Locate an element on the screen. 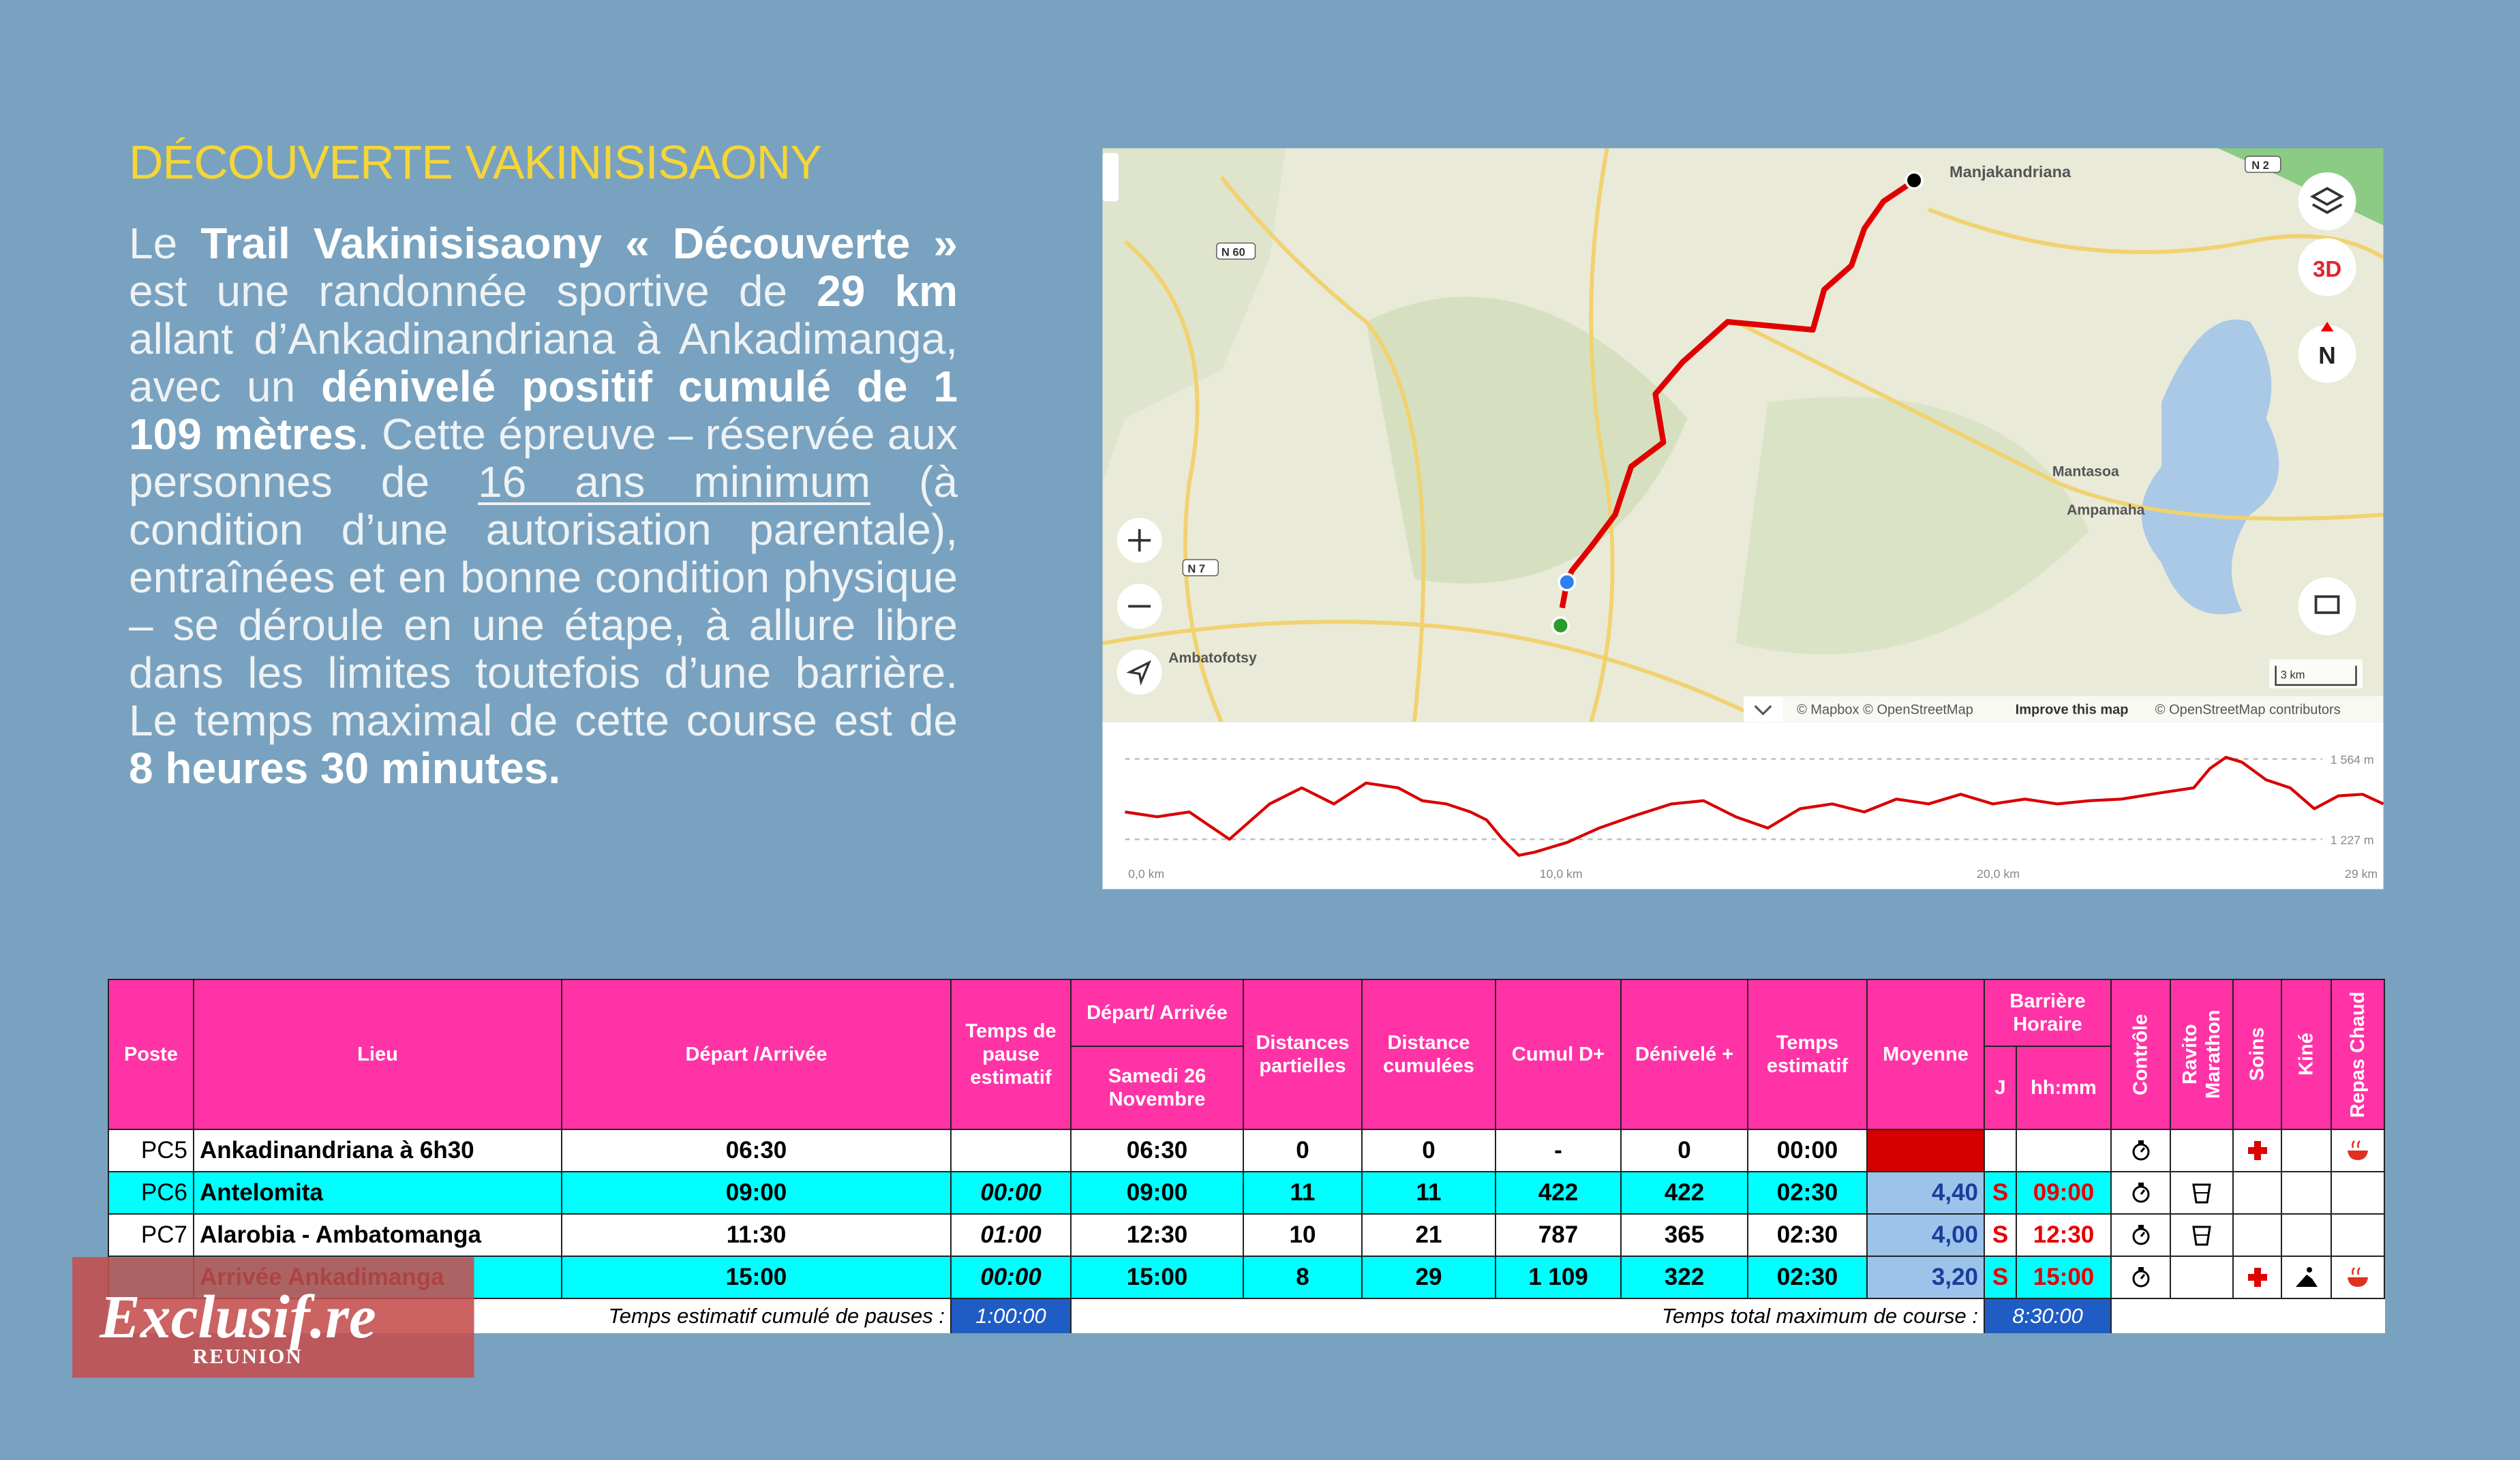 This screenshot has width=2520, height=1460. table-cell: PC6 is located at coordinates (151, 1193).